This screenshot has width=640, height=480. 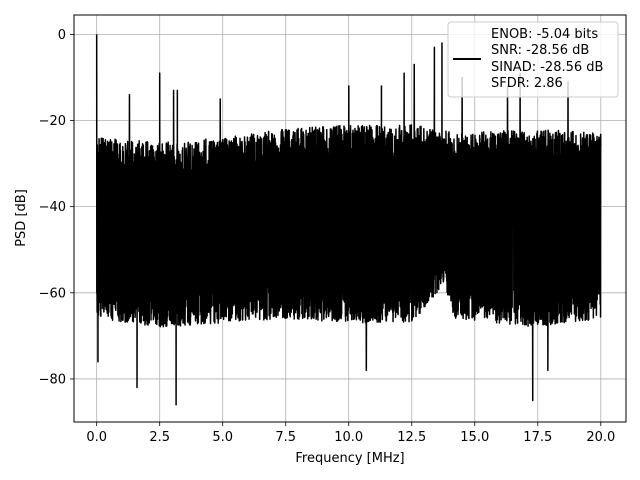 I want to click on legend-box, so click(x=533, y=59).